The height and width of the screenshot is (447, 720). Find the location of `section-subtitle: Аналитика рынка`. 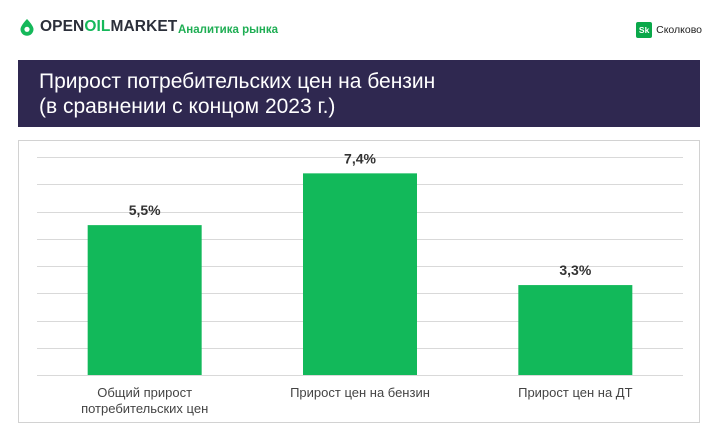

section-subtitle: Аналитика рынка is located at coordinates (228, 30).